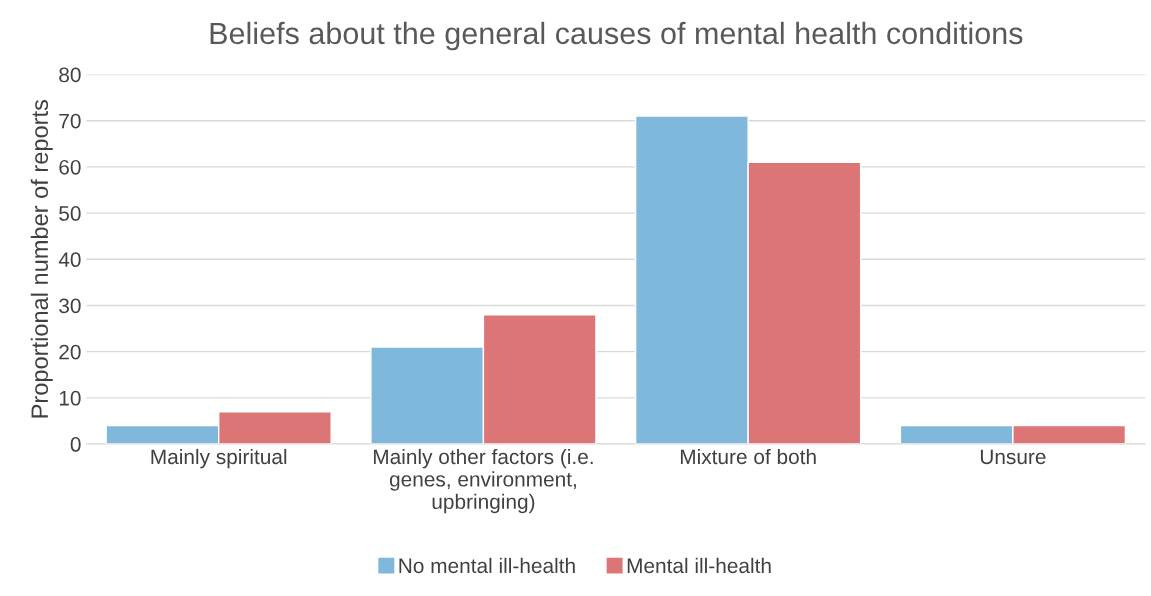 This screenshot has height=596, width=1151. What do you see at coordinates (70, 306) in the screenshot?
I see `y-tick-label: 30` at bounding box center [70, 306].